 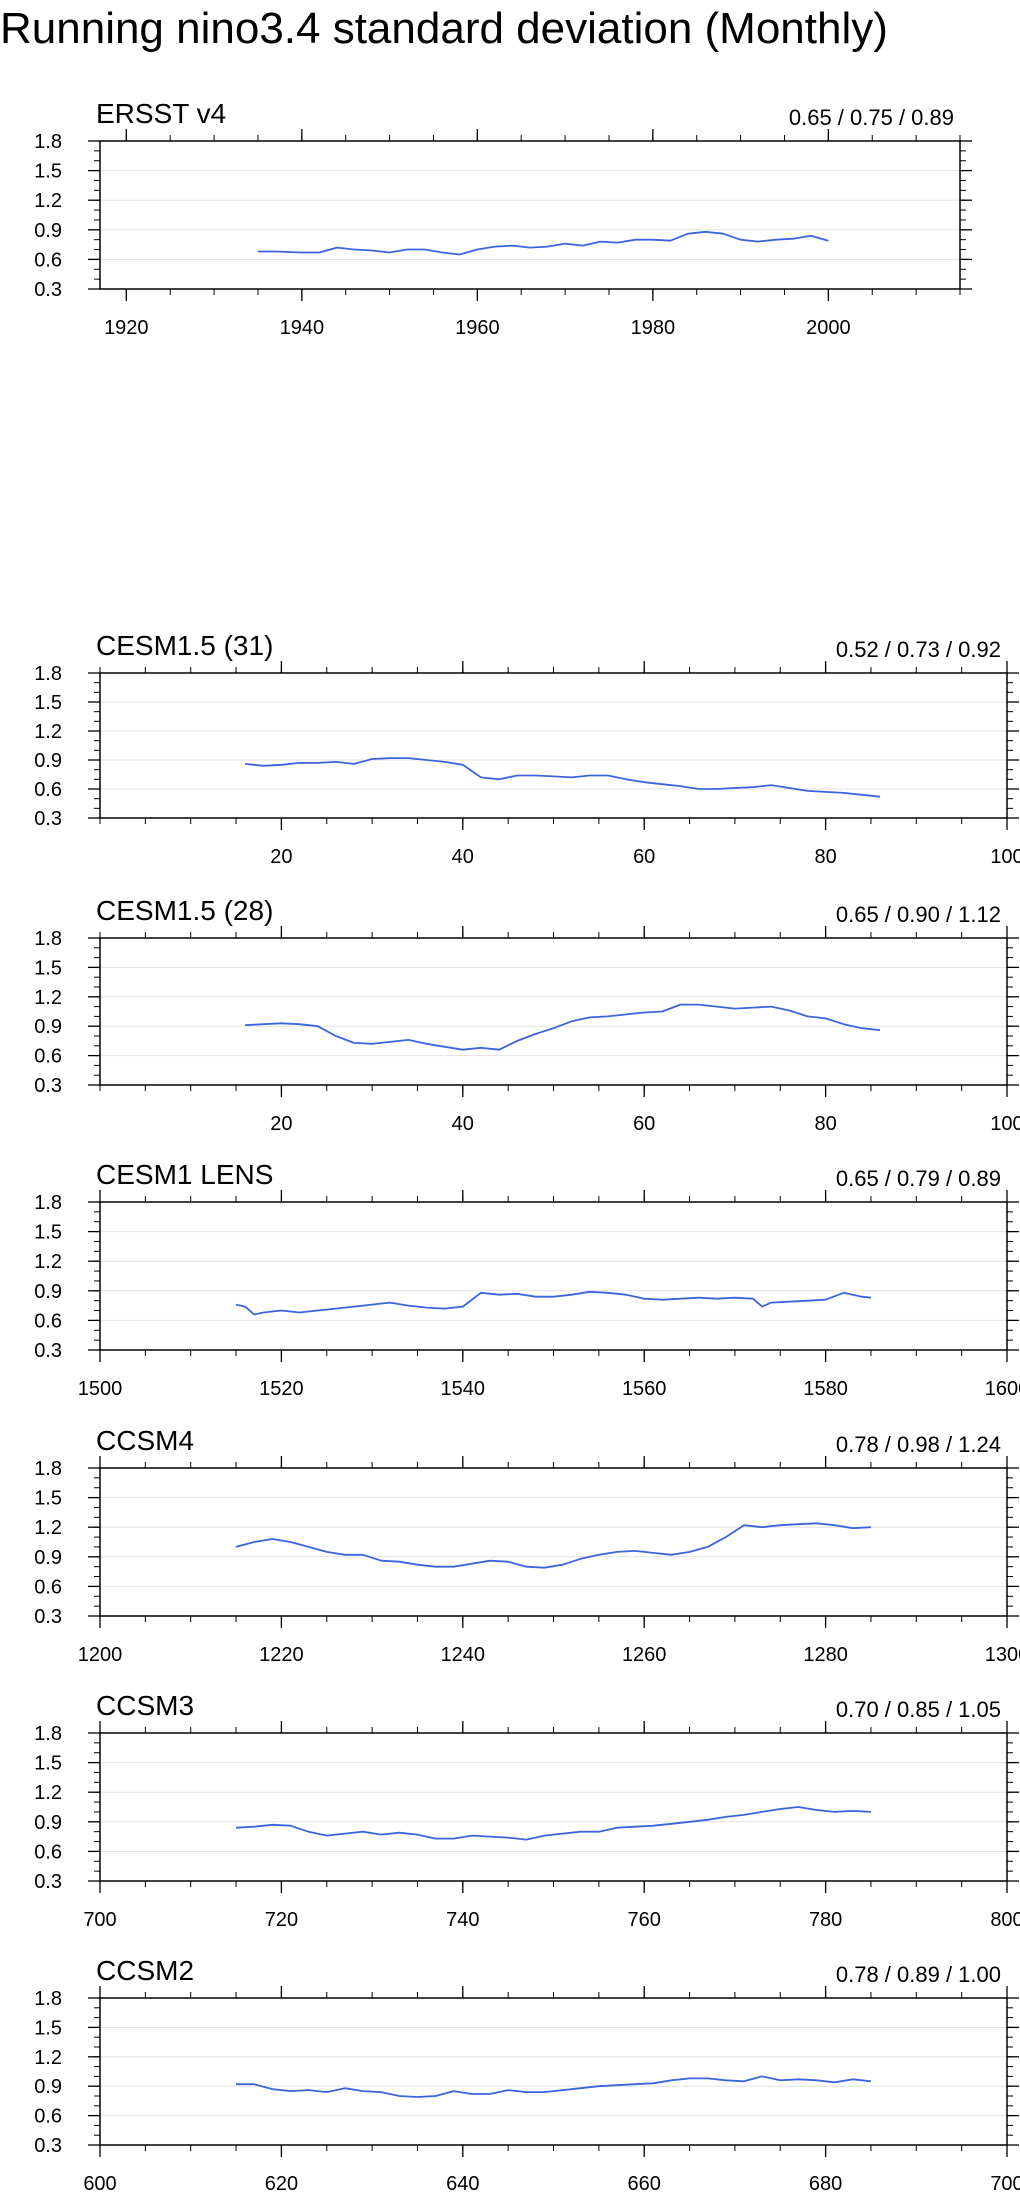 What do you see at coordinates (1005, 857) in the screenshot?
I see `x-tick-label: 100` at bounding box center [1005, 857].